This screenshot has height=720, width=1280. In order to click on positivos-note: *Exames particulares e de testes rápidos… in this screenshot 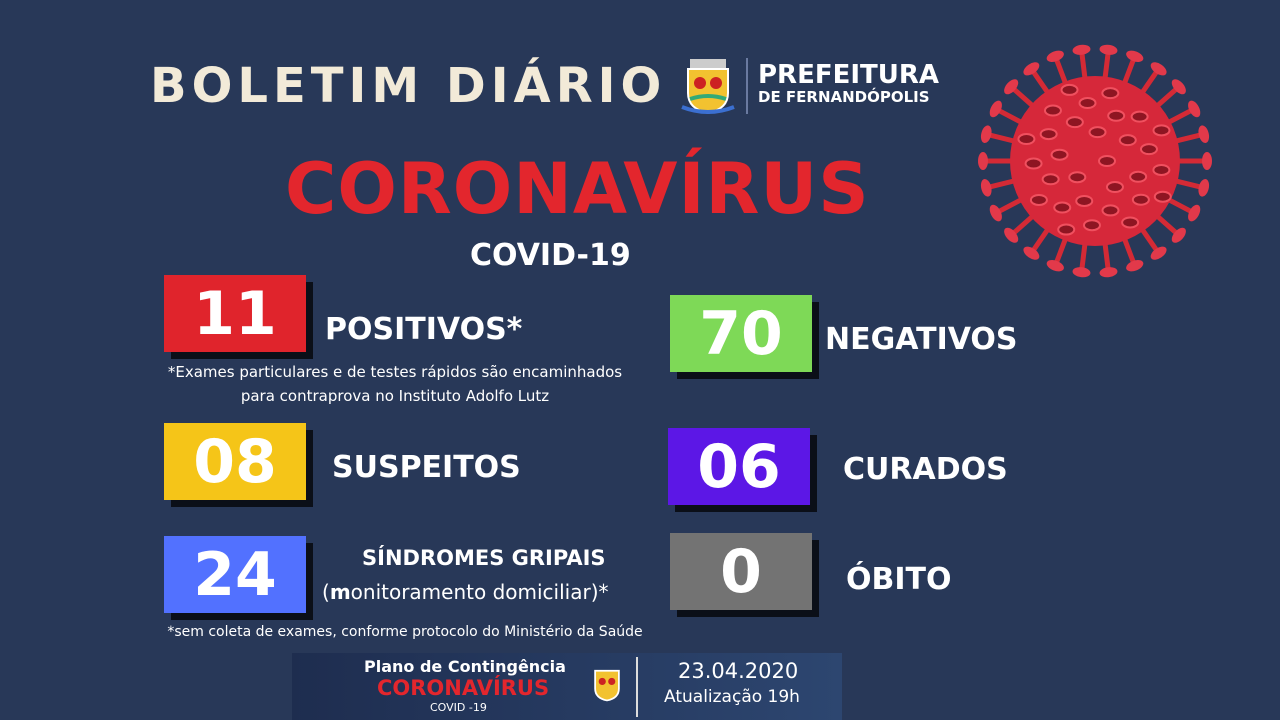, I will do `click(395, 384)`.